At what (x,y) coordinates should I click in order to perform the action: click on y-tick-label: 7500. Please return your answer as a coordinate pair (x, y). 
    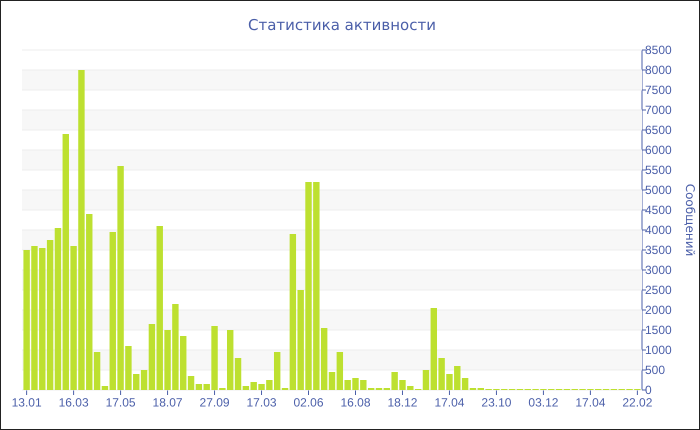
    Looking at the image, I should click on (658, 89).